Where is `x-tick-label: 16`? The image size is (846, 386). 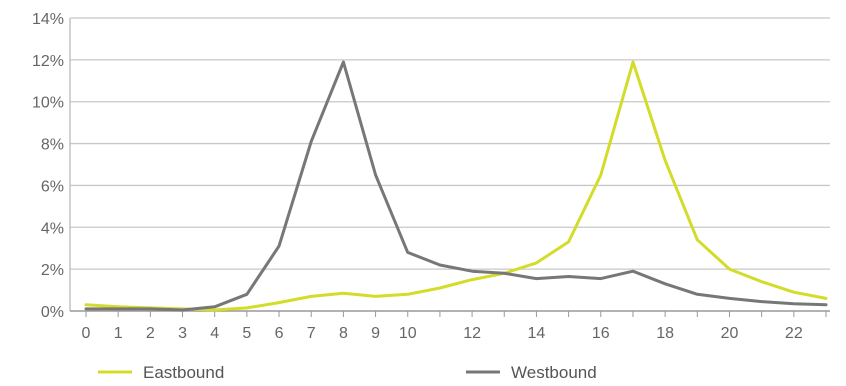 x-tick-label: 16 is located at coordinates (601, 333).